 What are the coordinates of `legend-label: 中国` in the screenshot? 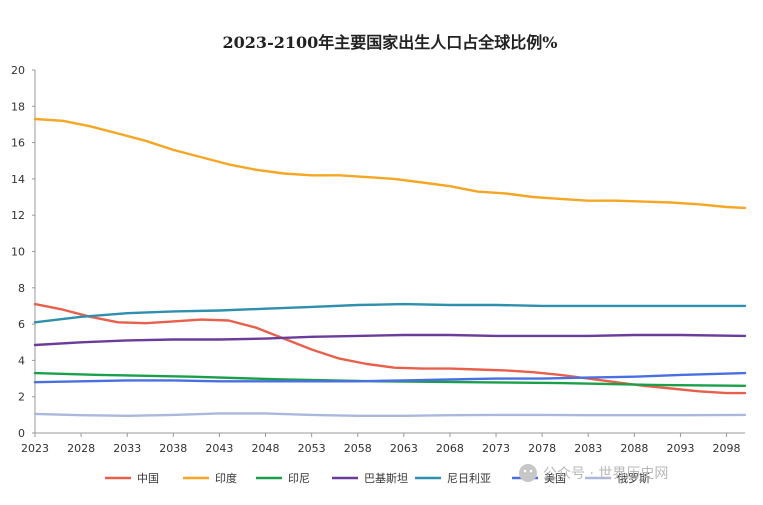 It's located at (148, 478).